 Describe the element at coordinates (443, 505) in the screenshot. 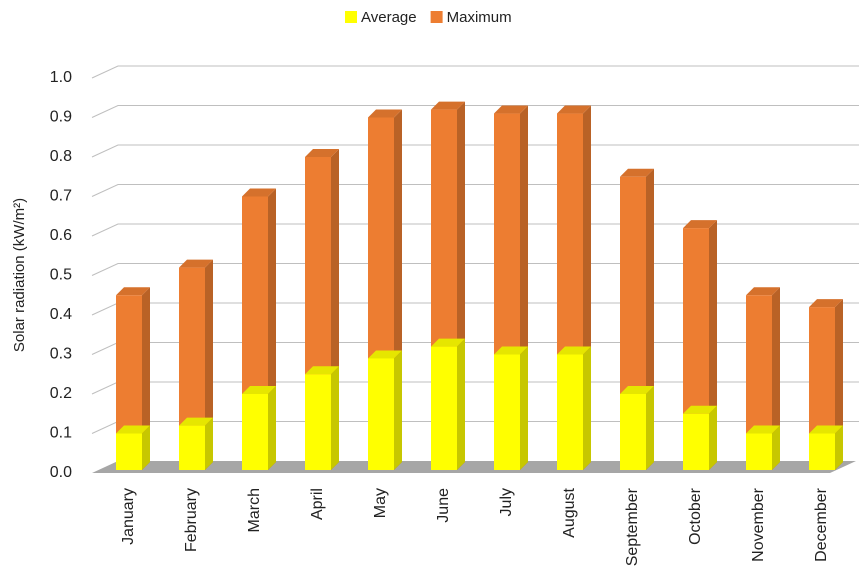

I see `x-tick-label: June` at that location.